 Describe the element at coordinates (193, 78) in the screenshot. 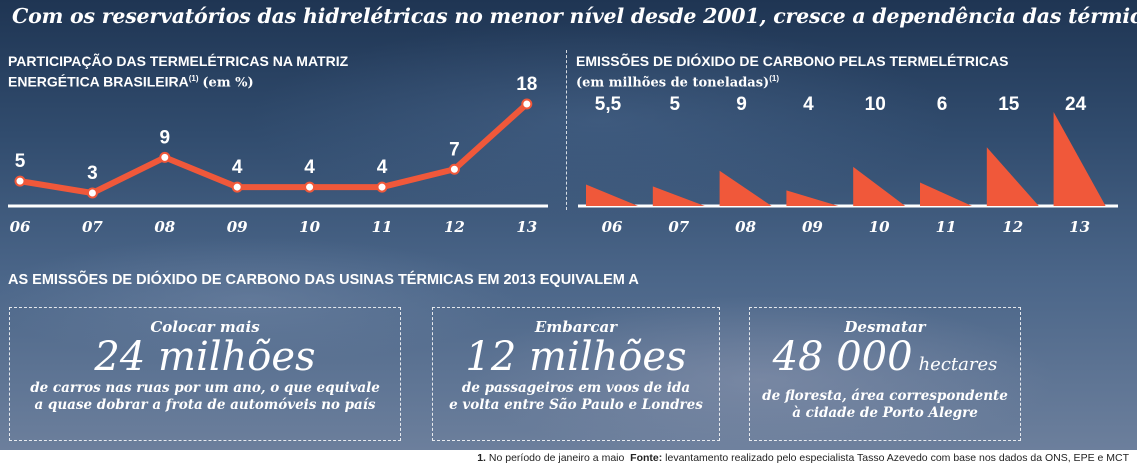

I see `line-chart-title-footnote: (1)` at that location.